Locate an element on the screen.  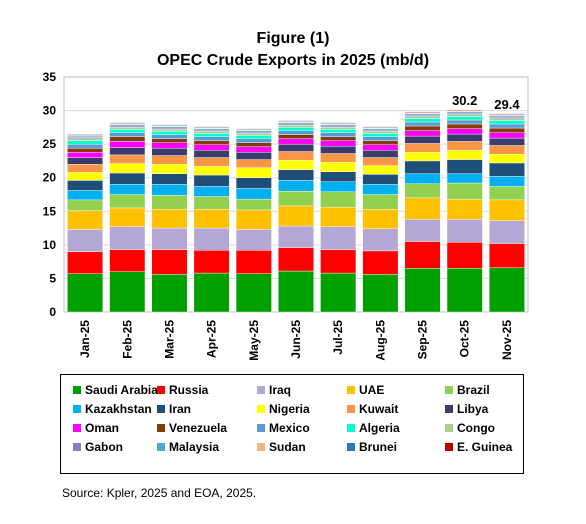
total-label: 29.4 is located at coordinates (507, 104).